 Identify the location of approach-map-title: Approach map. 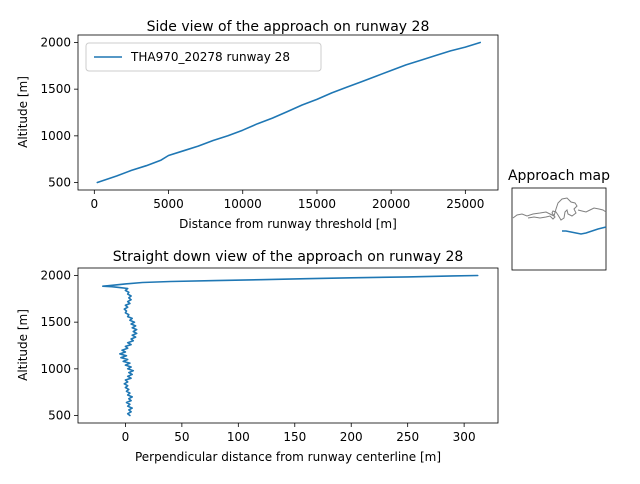
(559, 176).